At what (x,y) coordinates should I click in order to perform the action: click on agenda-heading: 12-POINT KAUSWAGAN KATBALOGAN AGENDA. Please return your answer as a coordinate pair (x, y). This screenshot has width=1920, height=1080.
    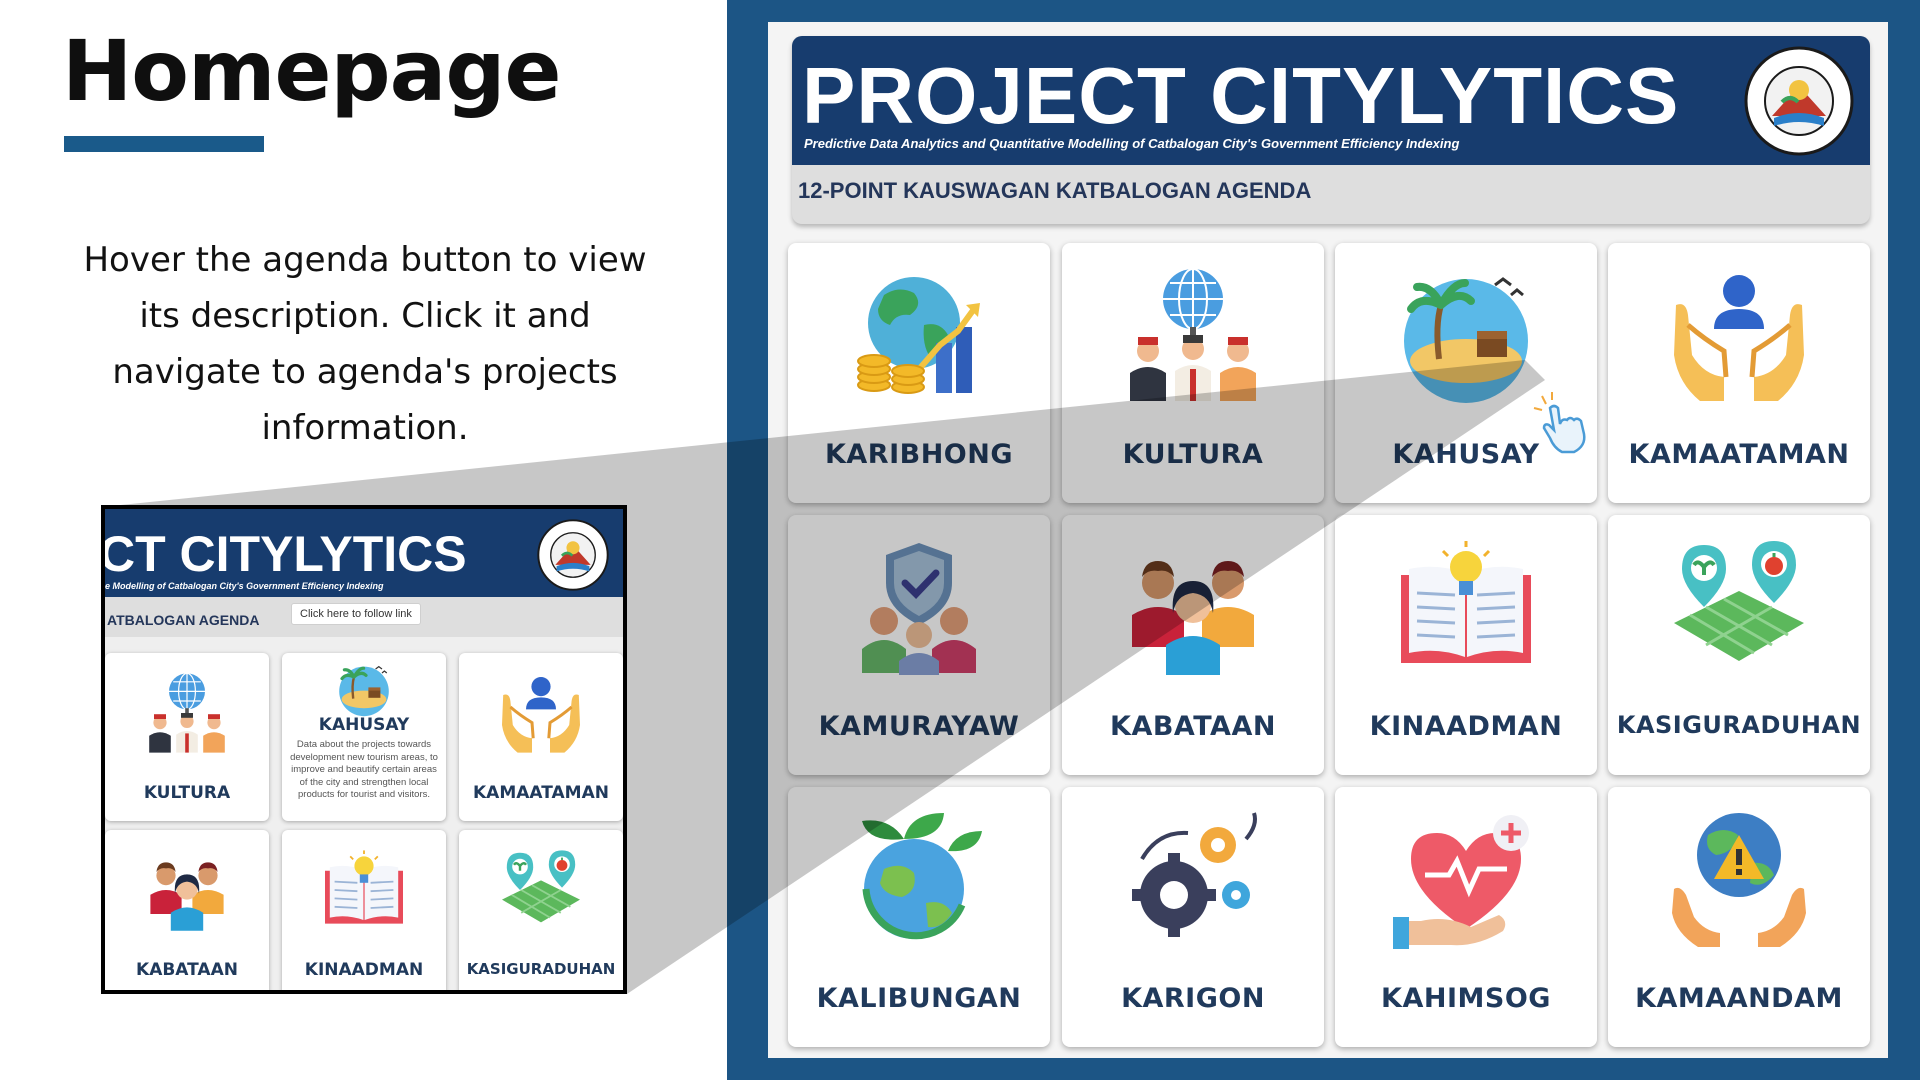
    Looking at the image, I should click on (1055, 190).